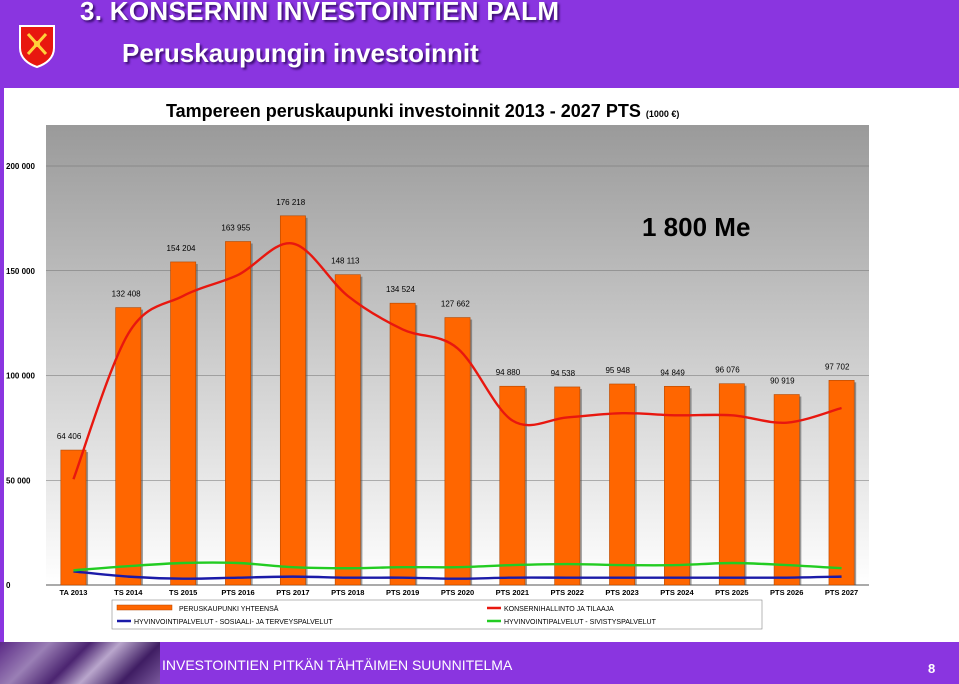 Image resolution: width=959 pixels, height=684 pixels. What do you see at coordinates (508, 372) in the screenshot?
I see `bar-value-label: 94 880` at bounding box center [508, 372].